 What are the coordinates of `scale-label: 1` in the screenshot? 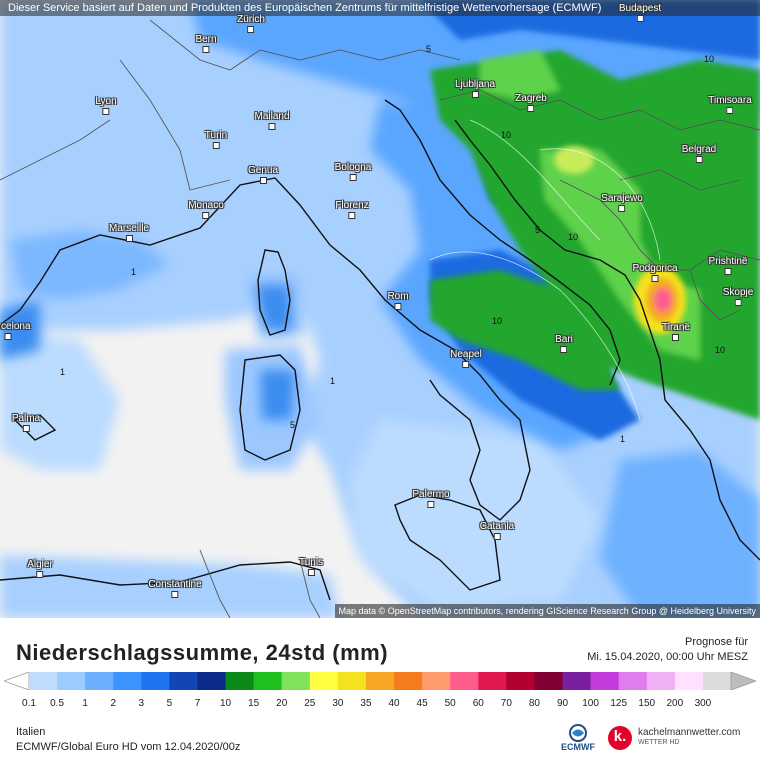 It's located at (85, 703).